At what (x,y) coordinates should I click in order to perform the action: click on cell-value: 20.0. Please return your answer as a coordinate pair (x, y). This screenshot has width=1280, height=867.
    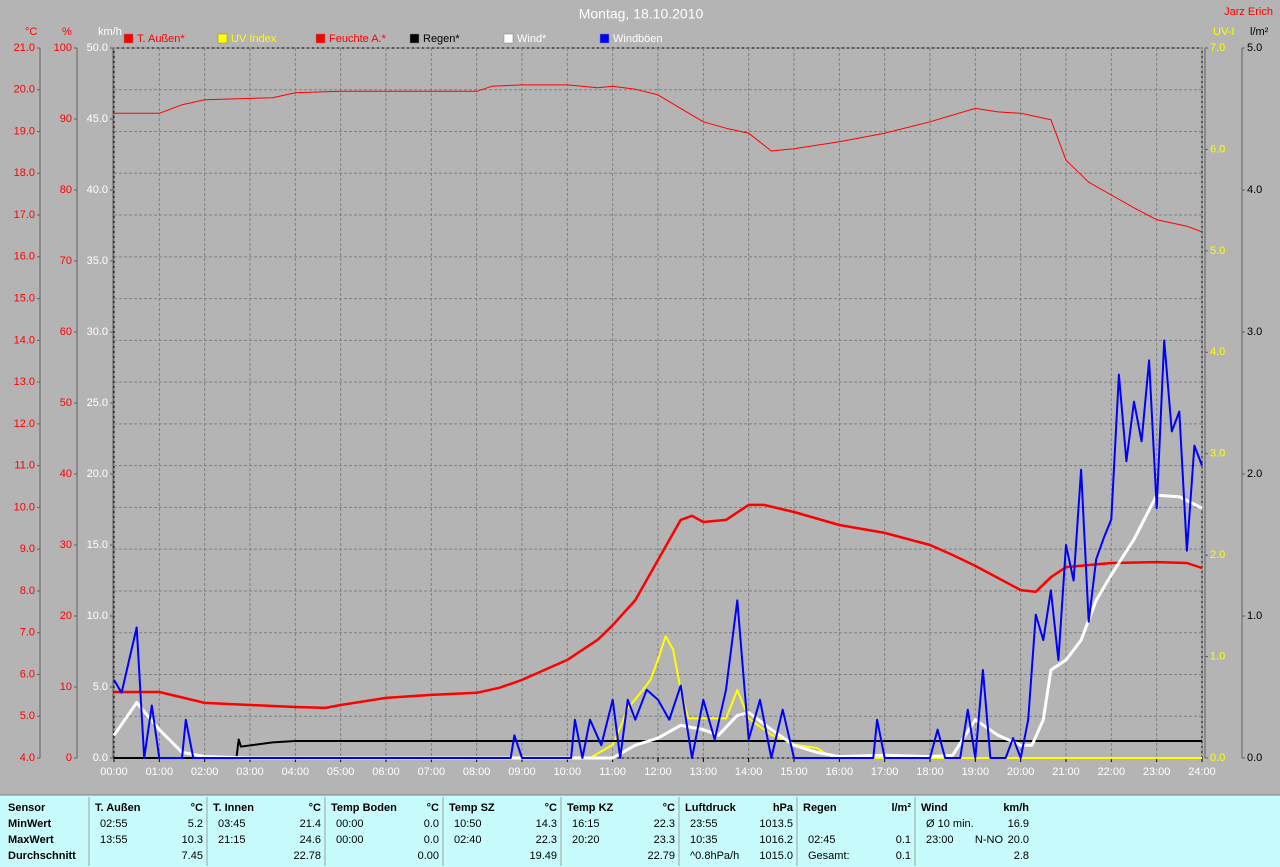
    Looking at the image, I should click on (1018, 840).